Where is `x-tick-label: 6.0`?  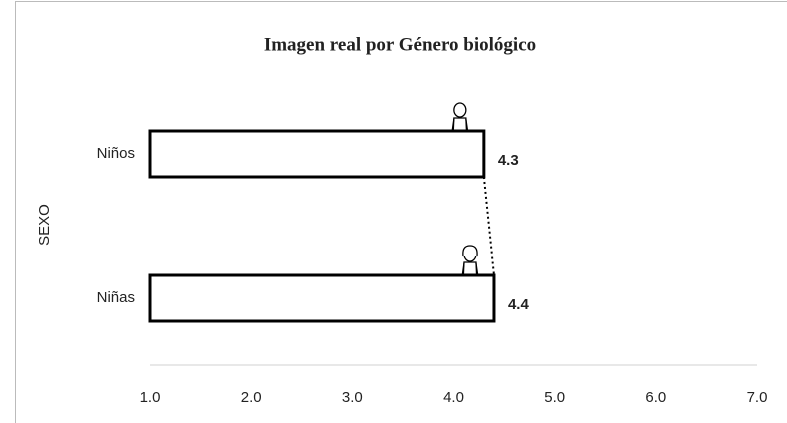 x-tick-label: 6.0 is located at coordinates (655, 397).